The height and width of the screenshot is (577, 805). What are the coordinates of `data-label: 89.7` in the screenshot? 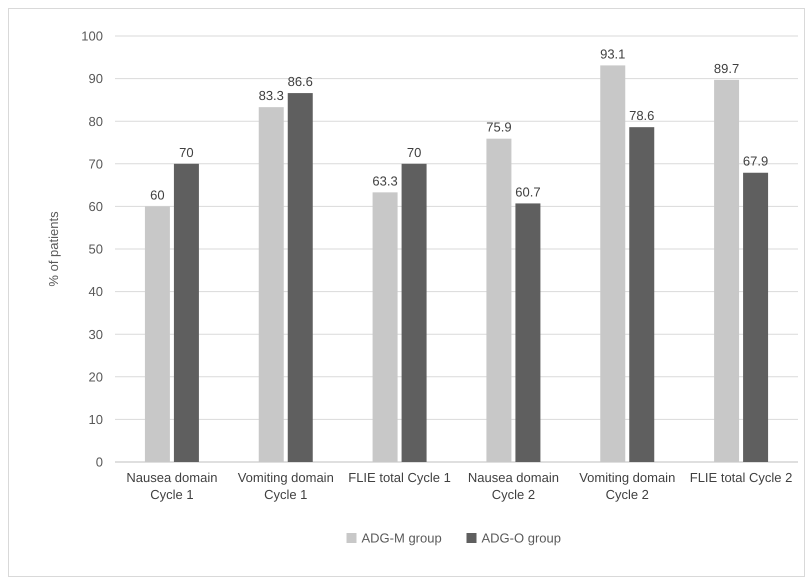 It's located at (727, 68).